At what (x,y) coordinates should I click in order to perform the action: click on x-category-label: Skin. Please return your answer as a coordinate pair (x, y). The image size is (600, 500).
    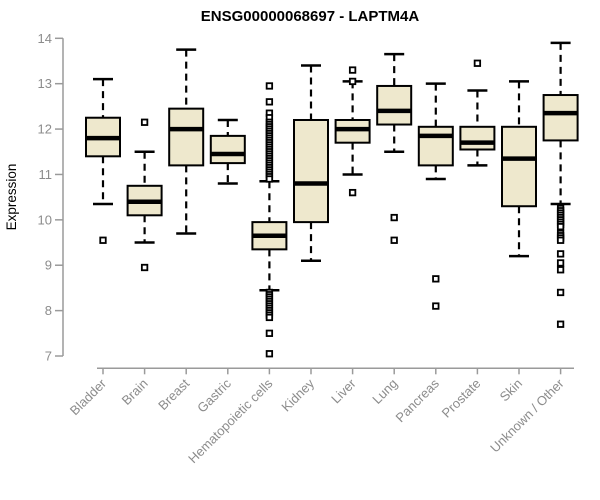
    Looking at the image, I should click on (511, 390).